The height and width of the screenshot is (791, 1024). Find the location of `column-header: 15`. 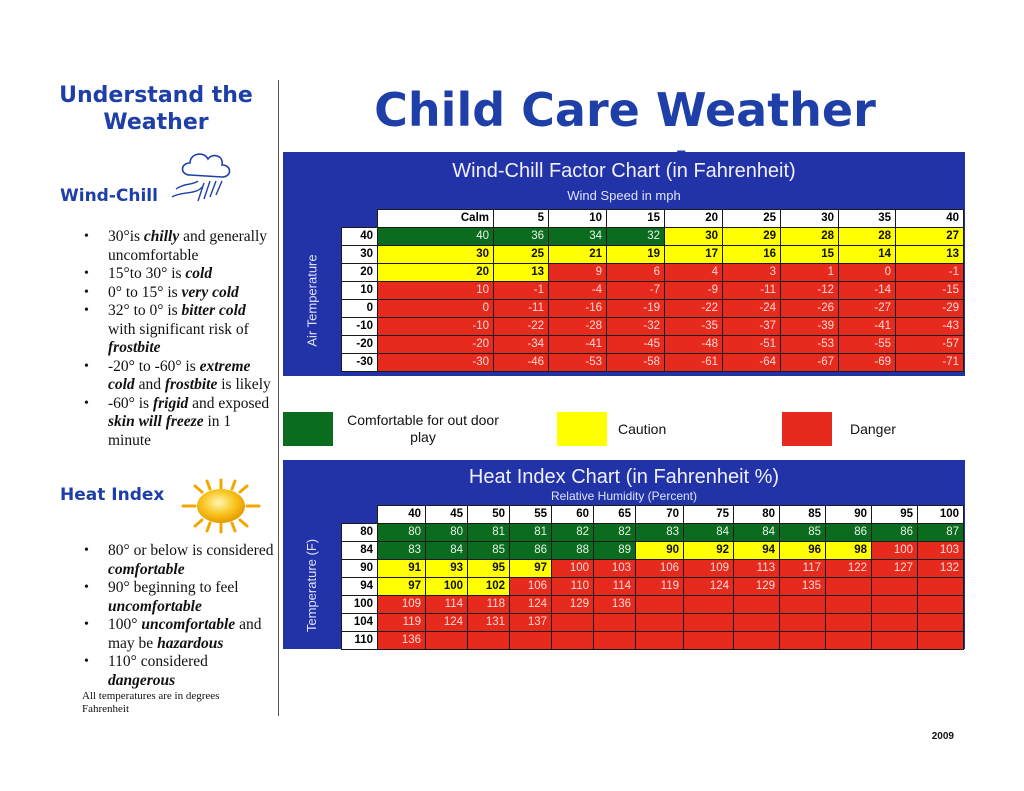

column-header: 15 is located at coordinates (635, 218).